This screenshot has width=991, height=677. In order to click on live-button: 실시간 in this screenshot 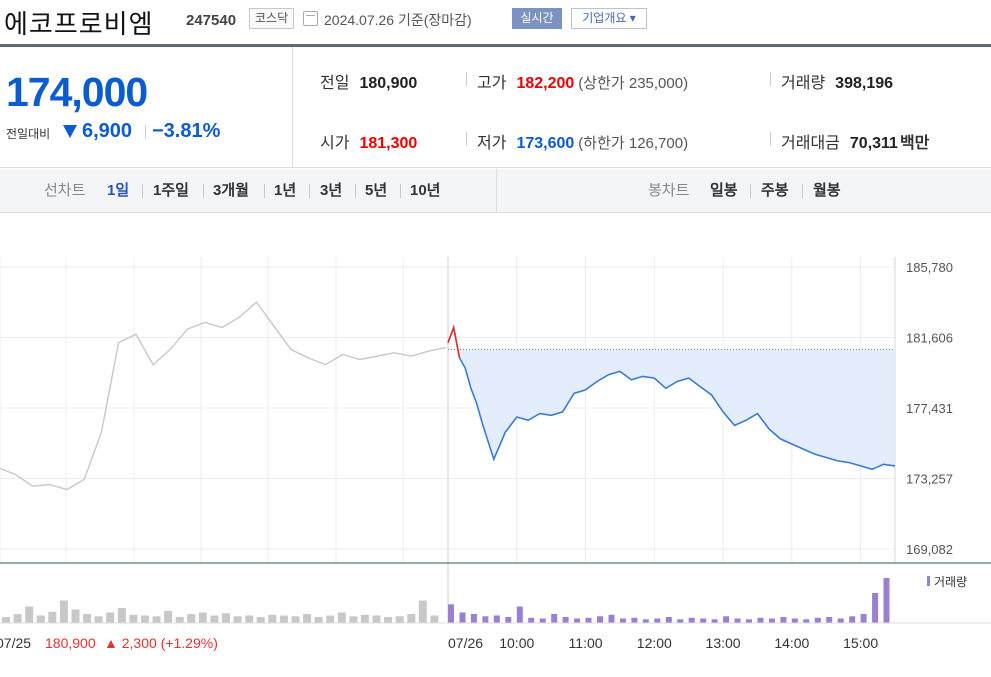, I will do `click(537, 18)`.